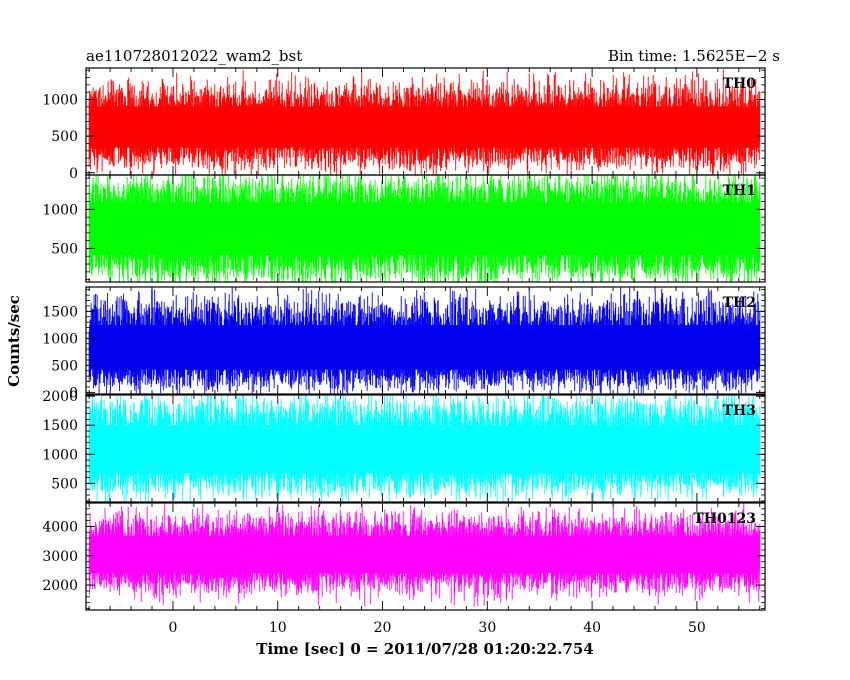  What do you see at coordinates (424, 347) in the screenshot?
I see `series-core-th2` at bounding box center [424, 347].